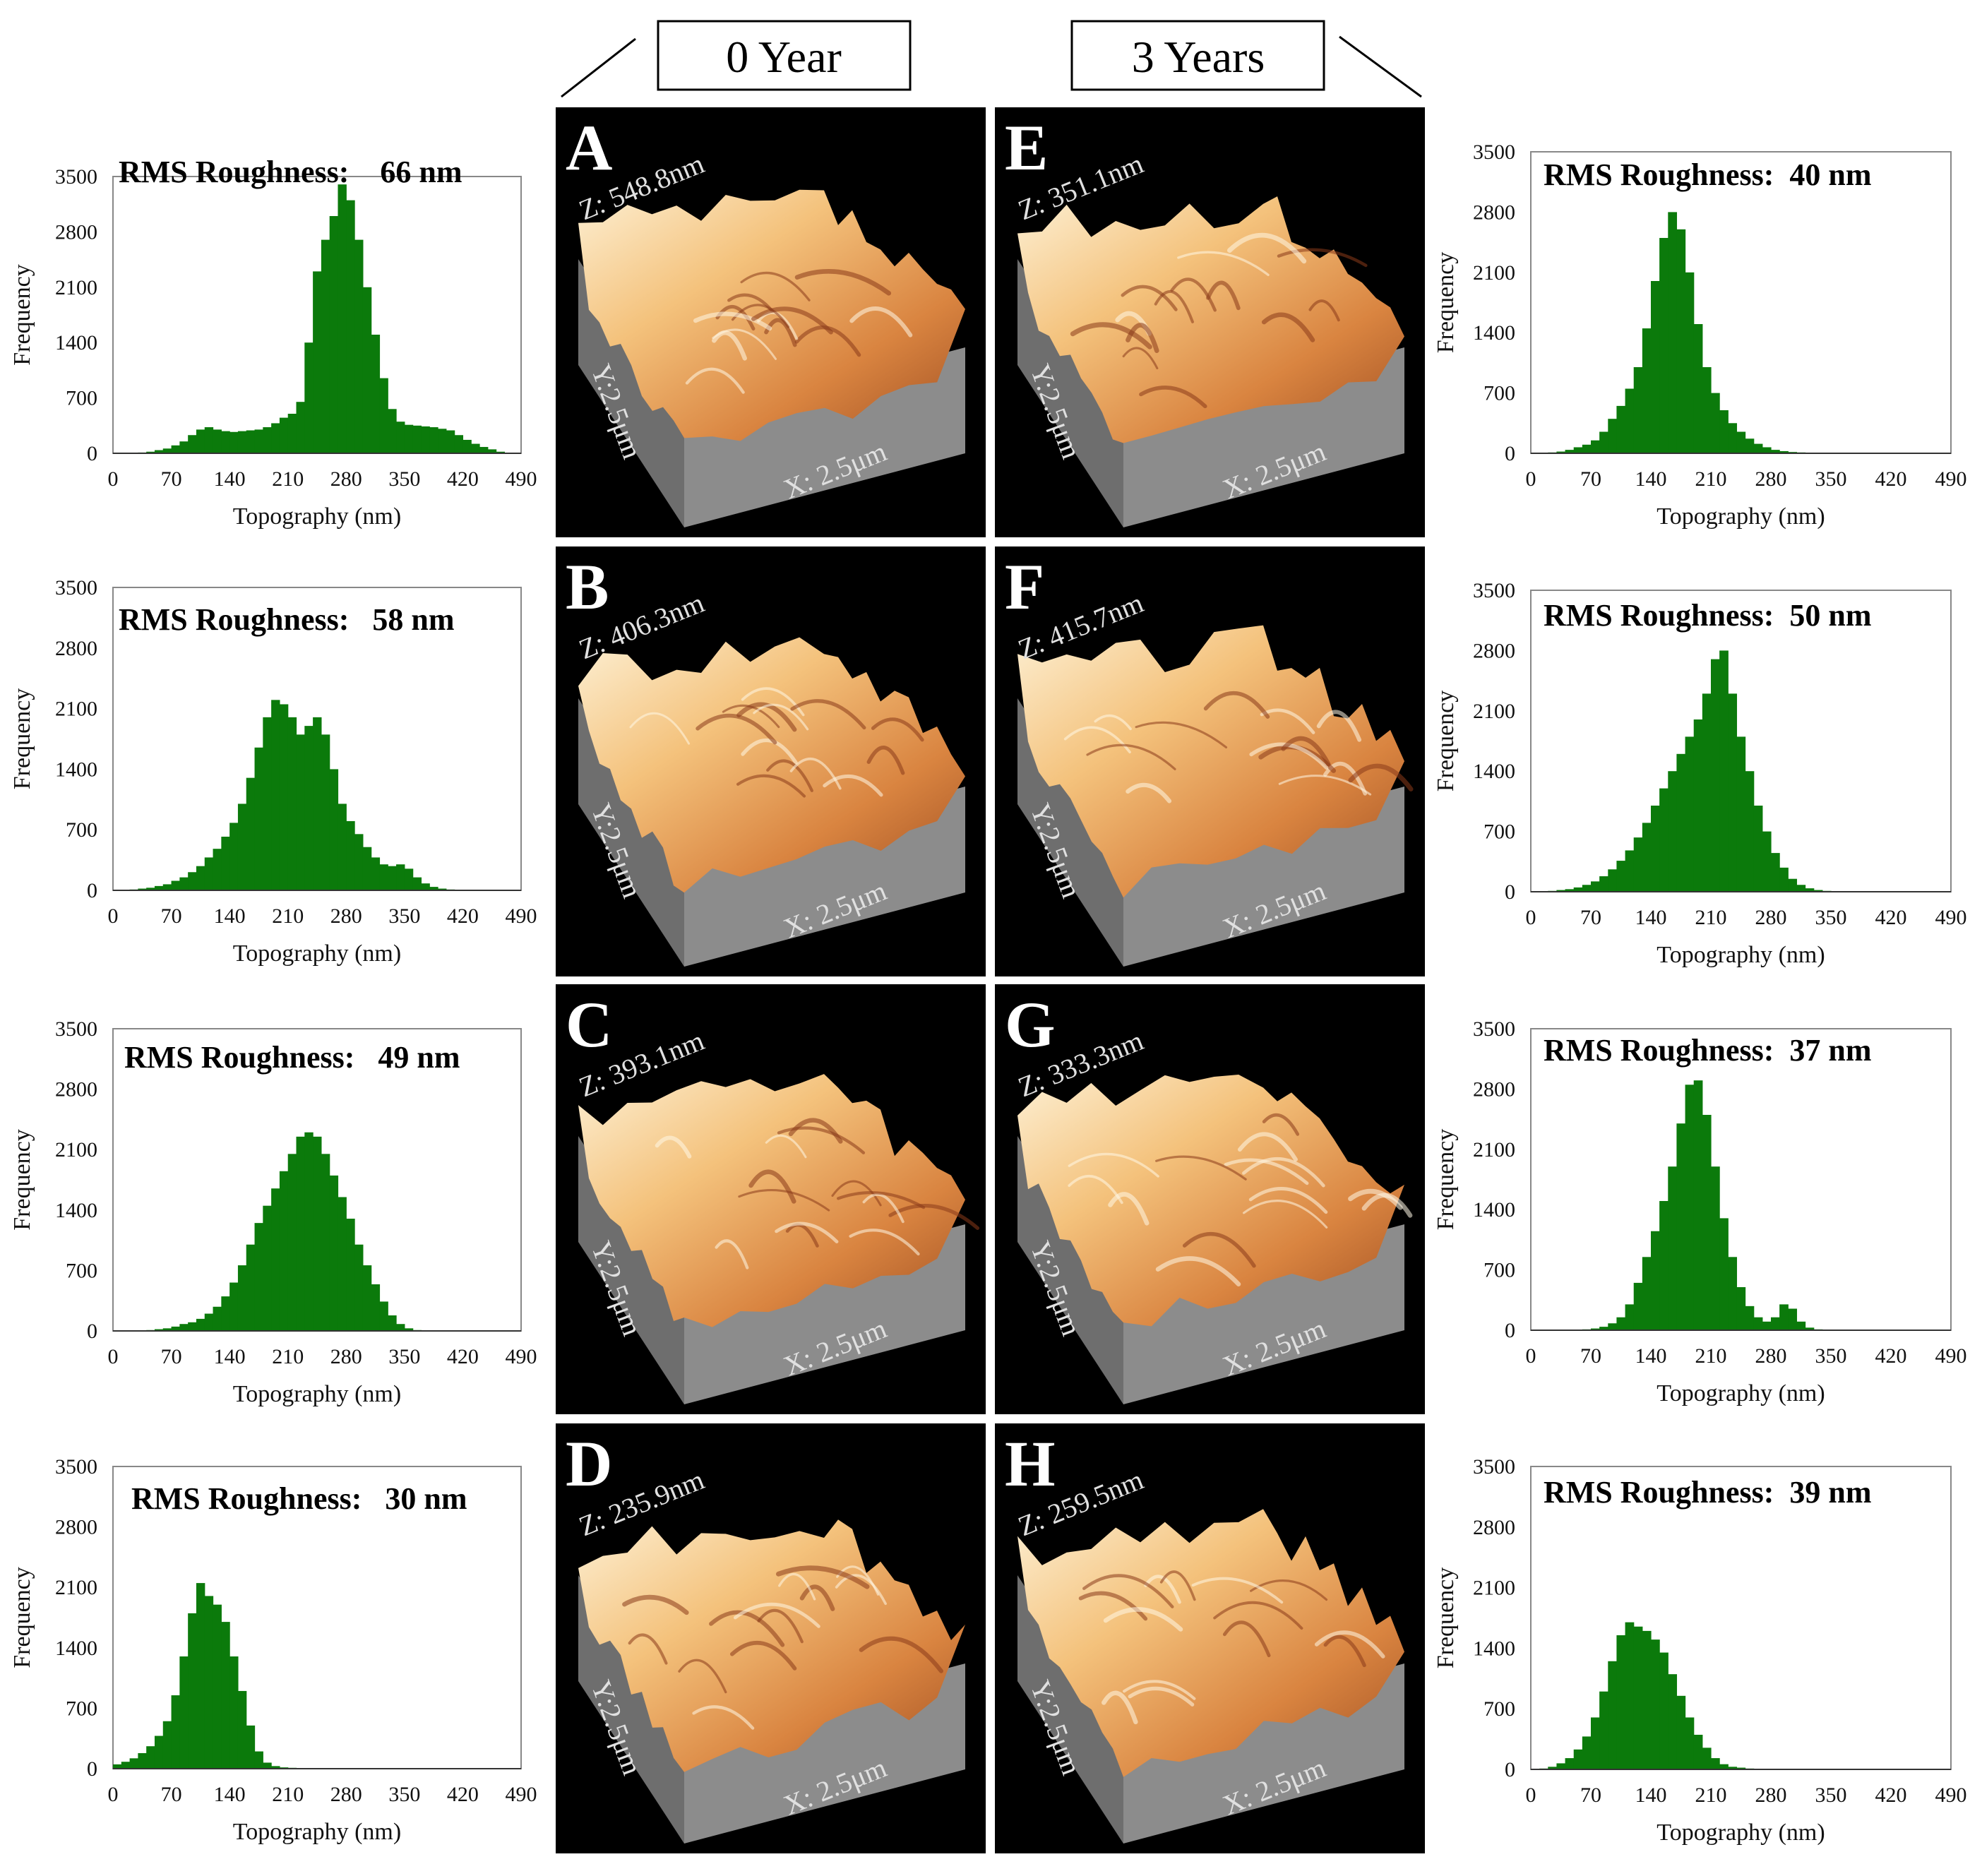 The image size is (1982, 1876). I want to click on y-tick-label: 2100, so click(1494, 711).